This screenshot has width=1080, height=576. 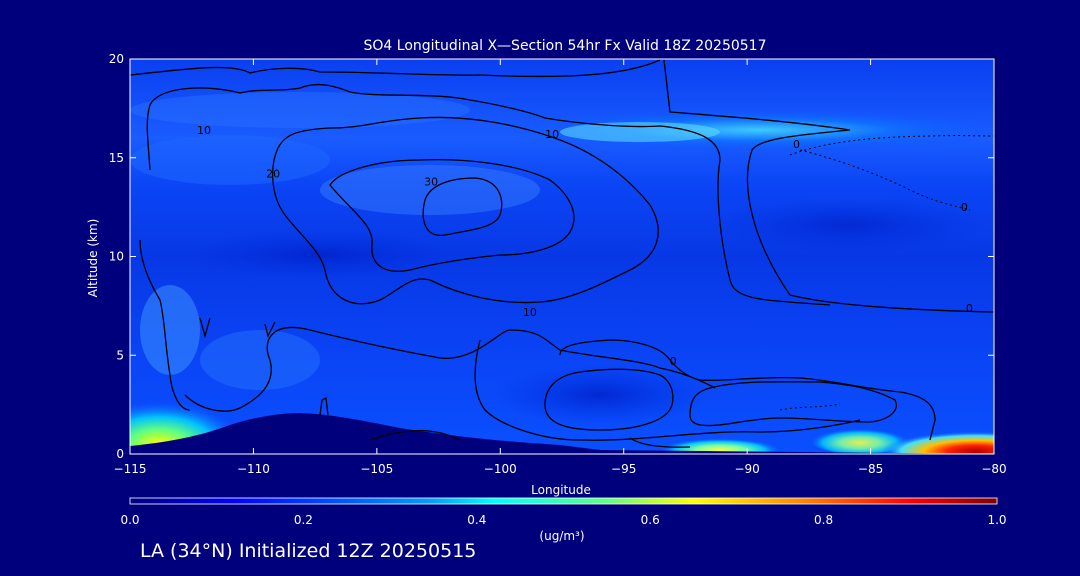 I want to click on colorbar-tick-label: 0.8, so click(x=823, y=520).